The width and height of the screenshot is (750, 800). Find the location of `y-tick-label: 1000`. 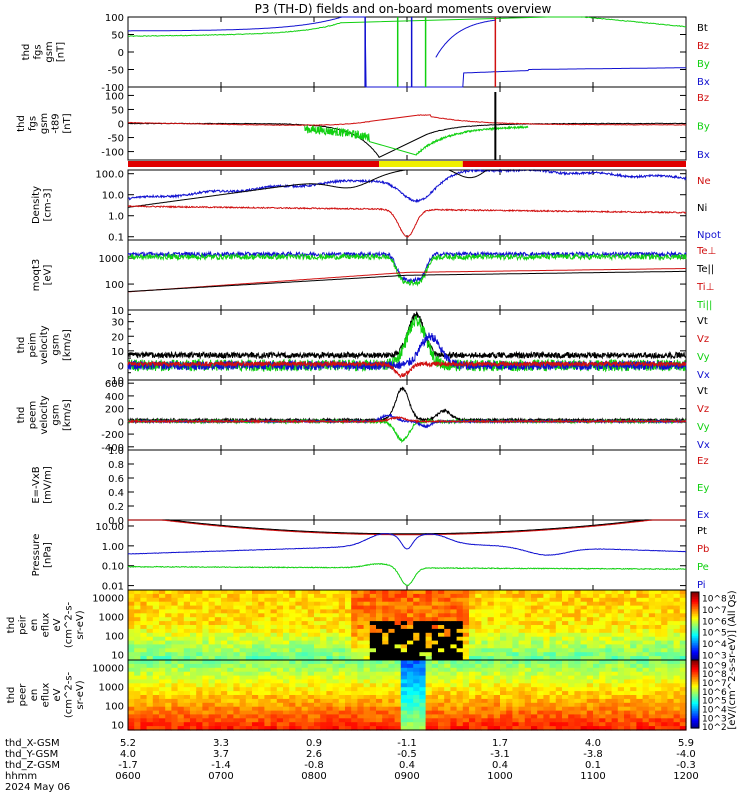

y-tick-label: 1000 is located at coordinates (111, 259).